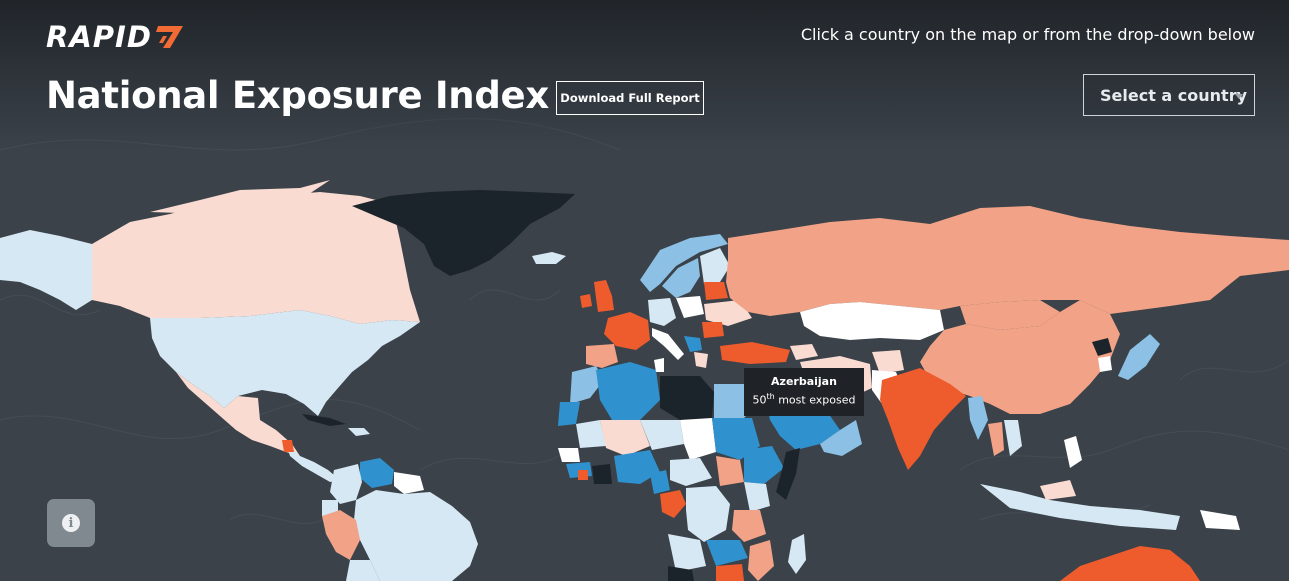  What do you see at coordinates (285, 363) in the screenshot?
I see `country-usa` at bounding box center [285, 363].